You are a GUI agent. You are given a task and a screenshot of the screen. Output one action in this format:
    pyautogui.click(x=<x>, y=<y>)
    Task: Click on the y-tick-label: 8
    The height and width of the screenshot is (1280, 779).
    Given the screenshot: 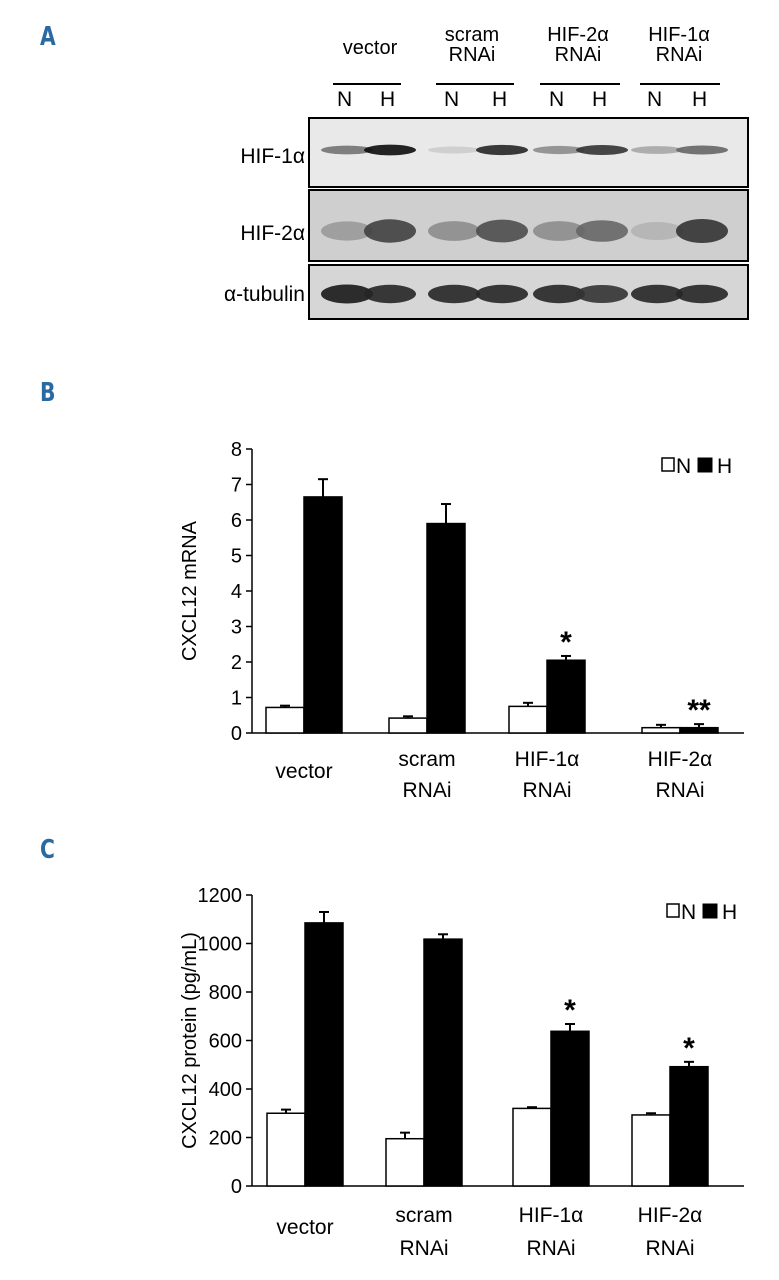 What is the action you would take?
    pyautogui.click(x=236, y=450)
    